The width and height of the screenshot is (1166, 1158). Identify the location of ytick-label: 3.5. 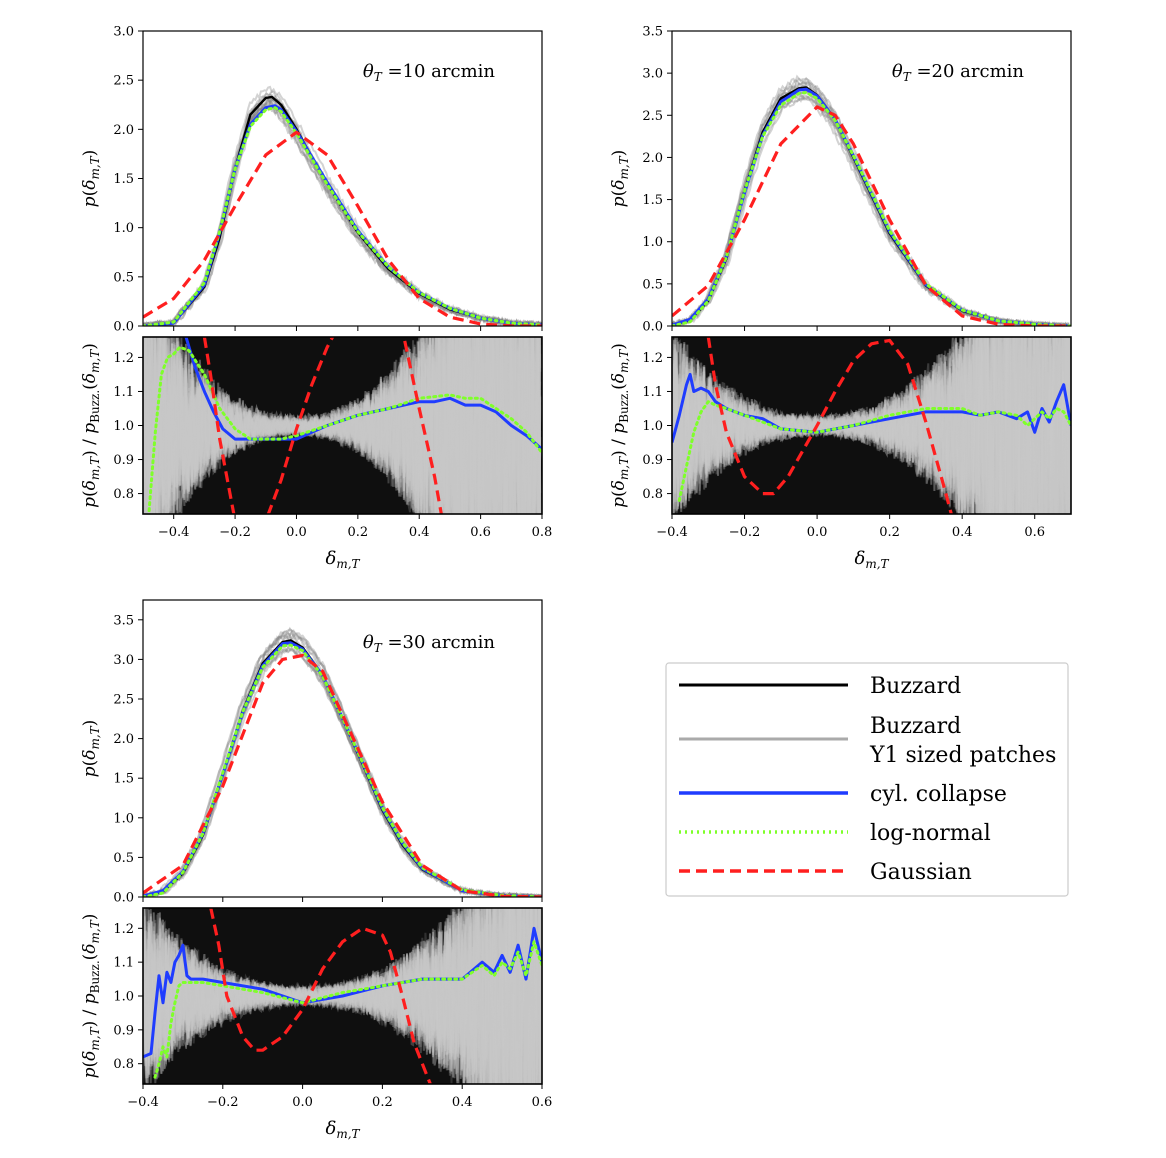
(123, 620).